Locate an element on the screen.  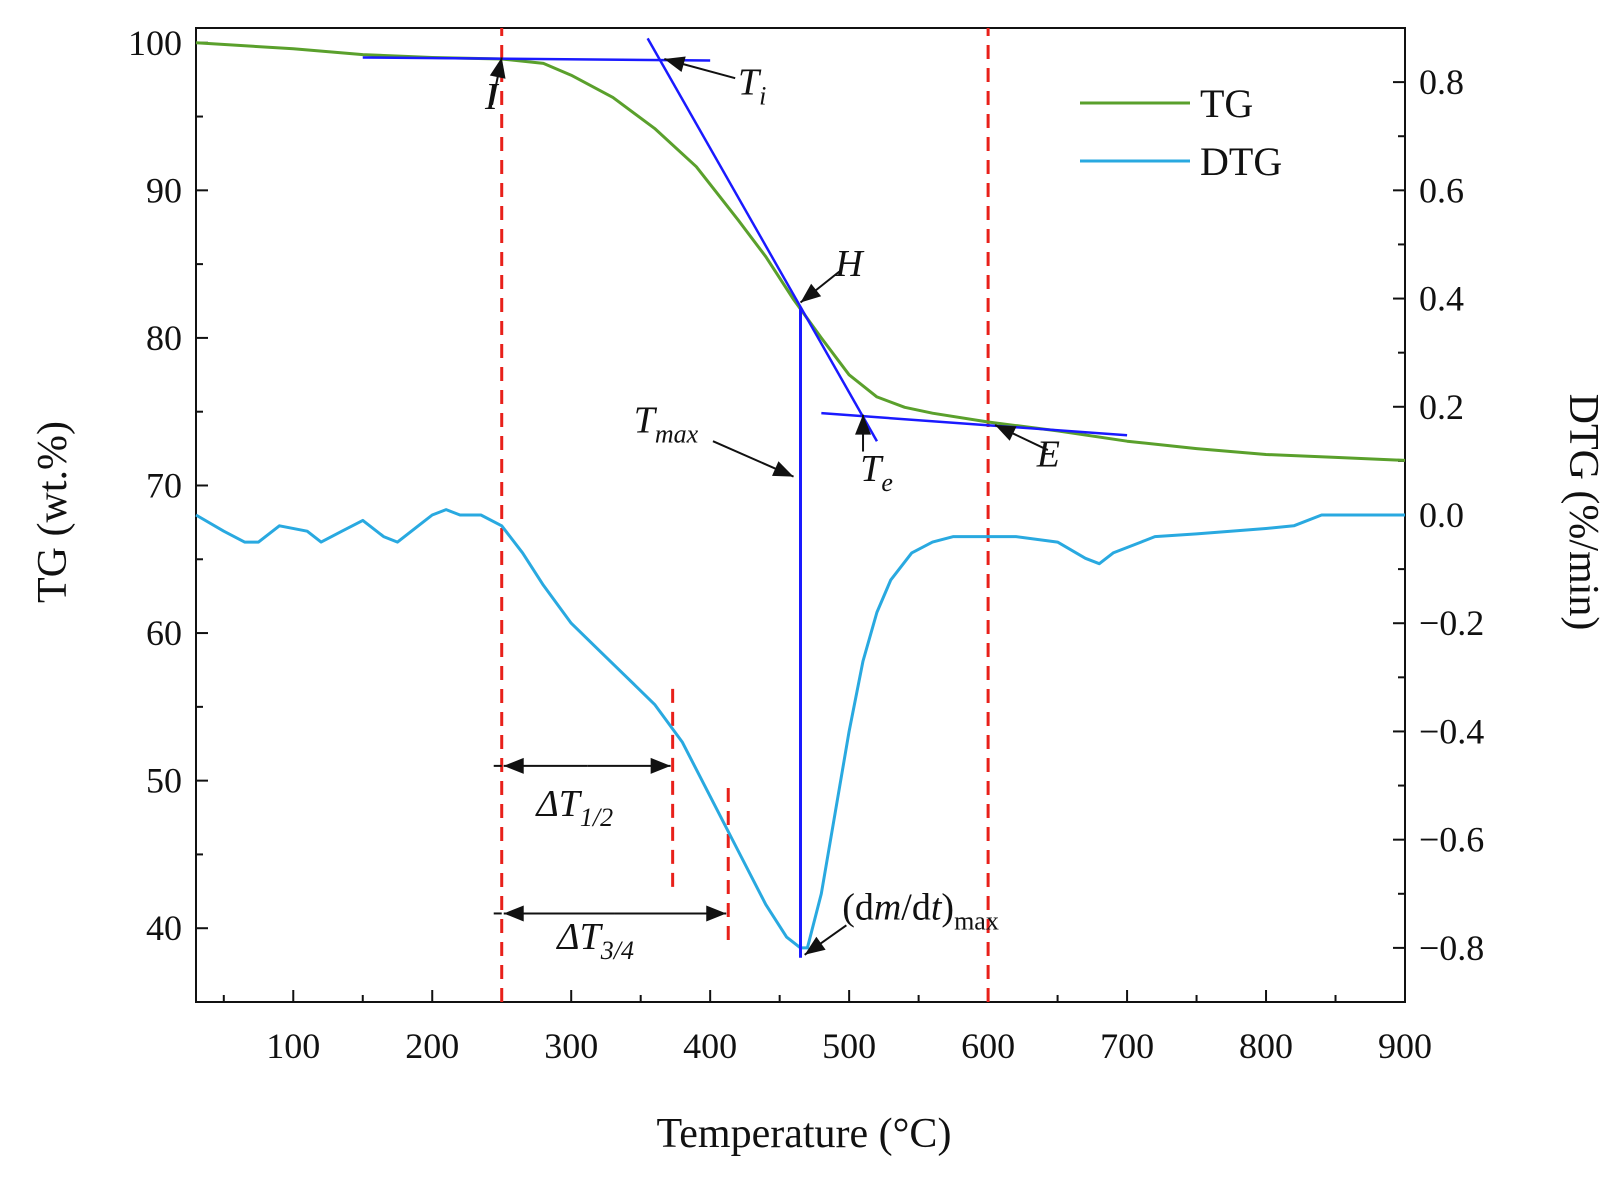
legend: TG DTG is located at coordinates (1181, 132).